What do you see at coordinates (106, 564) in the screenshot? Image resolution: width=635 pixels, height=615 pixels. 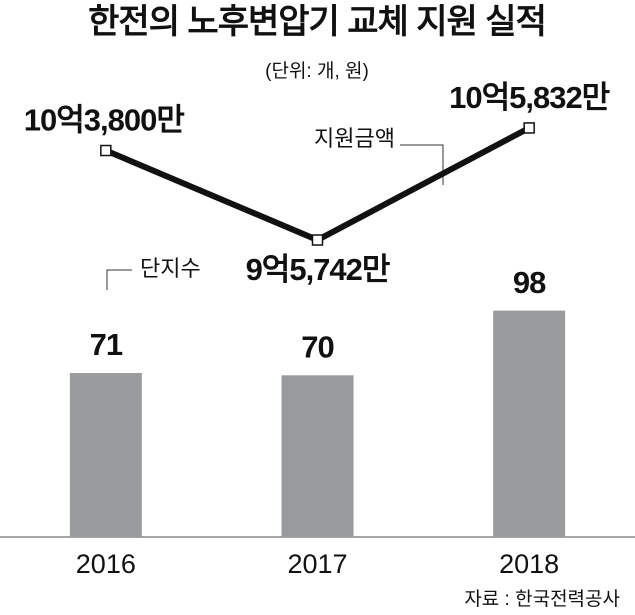 I see `x-tick-label: 2016` at bounding box center [106, 564].